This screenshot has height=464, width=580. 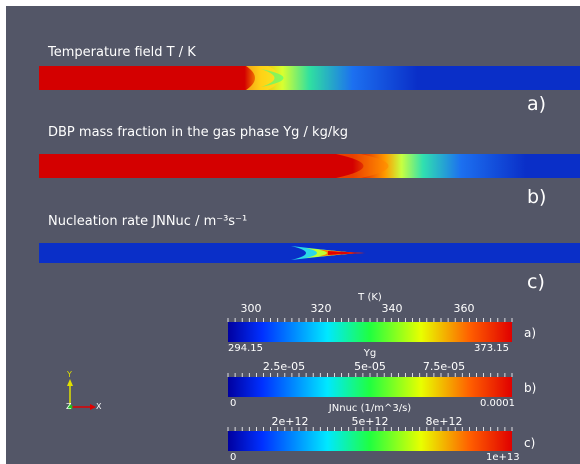 I want to click on colorbar-tick-marks, so click(x=370, y=374).